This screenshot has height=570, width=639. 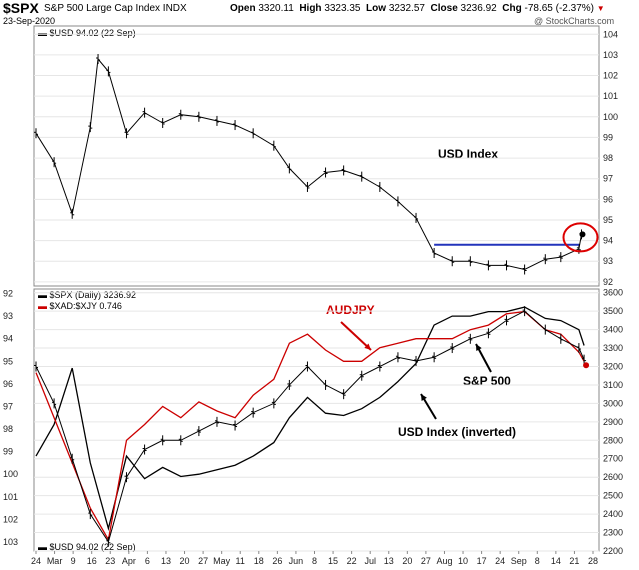 I want to click on x-axis-tick-label: 9, so click(x=73, y=561).